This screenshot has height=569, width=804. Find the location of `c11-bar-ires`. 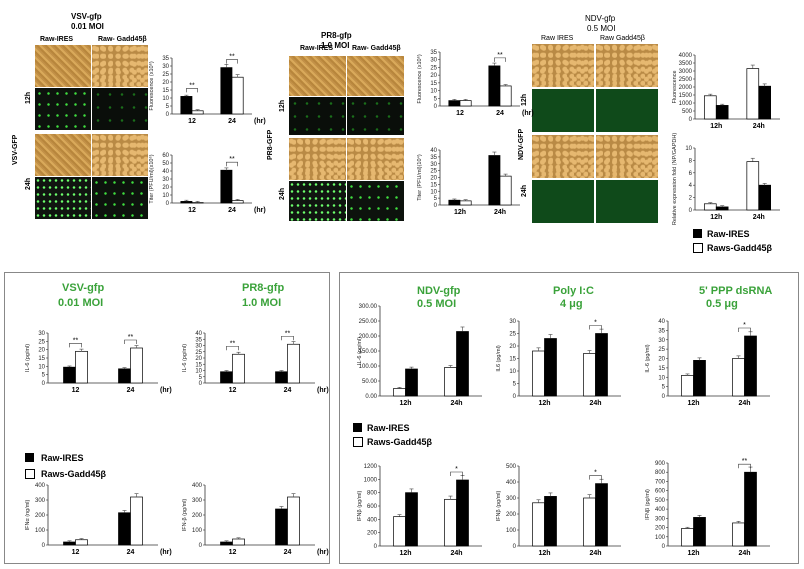

c11-bar-ires is located at coordinates (411, 382).